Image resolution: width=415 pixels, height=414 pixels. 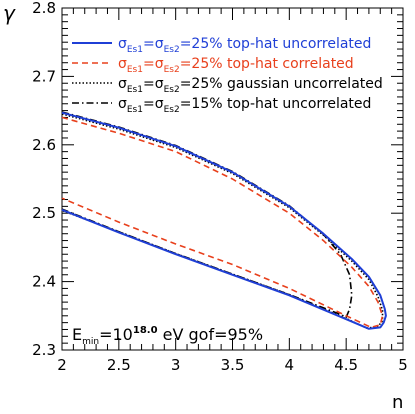 I want to click on y-tick-label: 2.8, so click(x=44, y=8).